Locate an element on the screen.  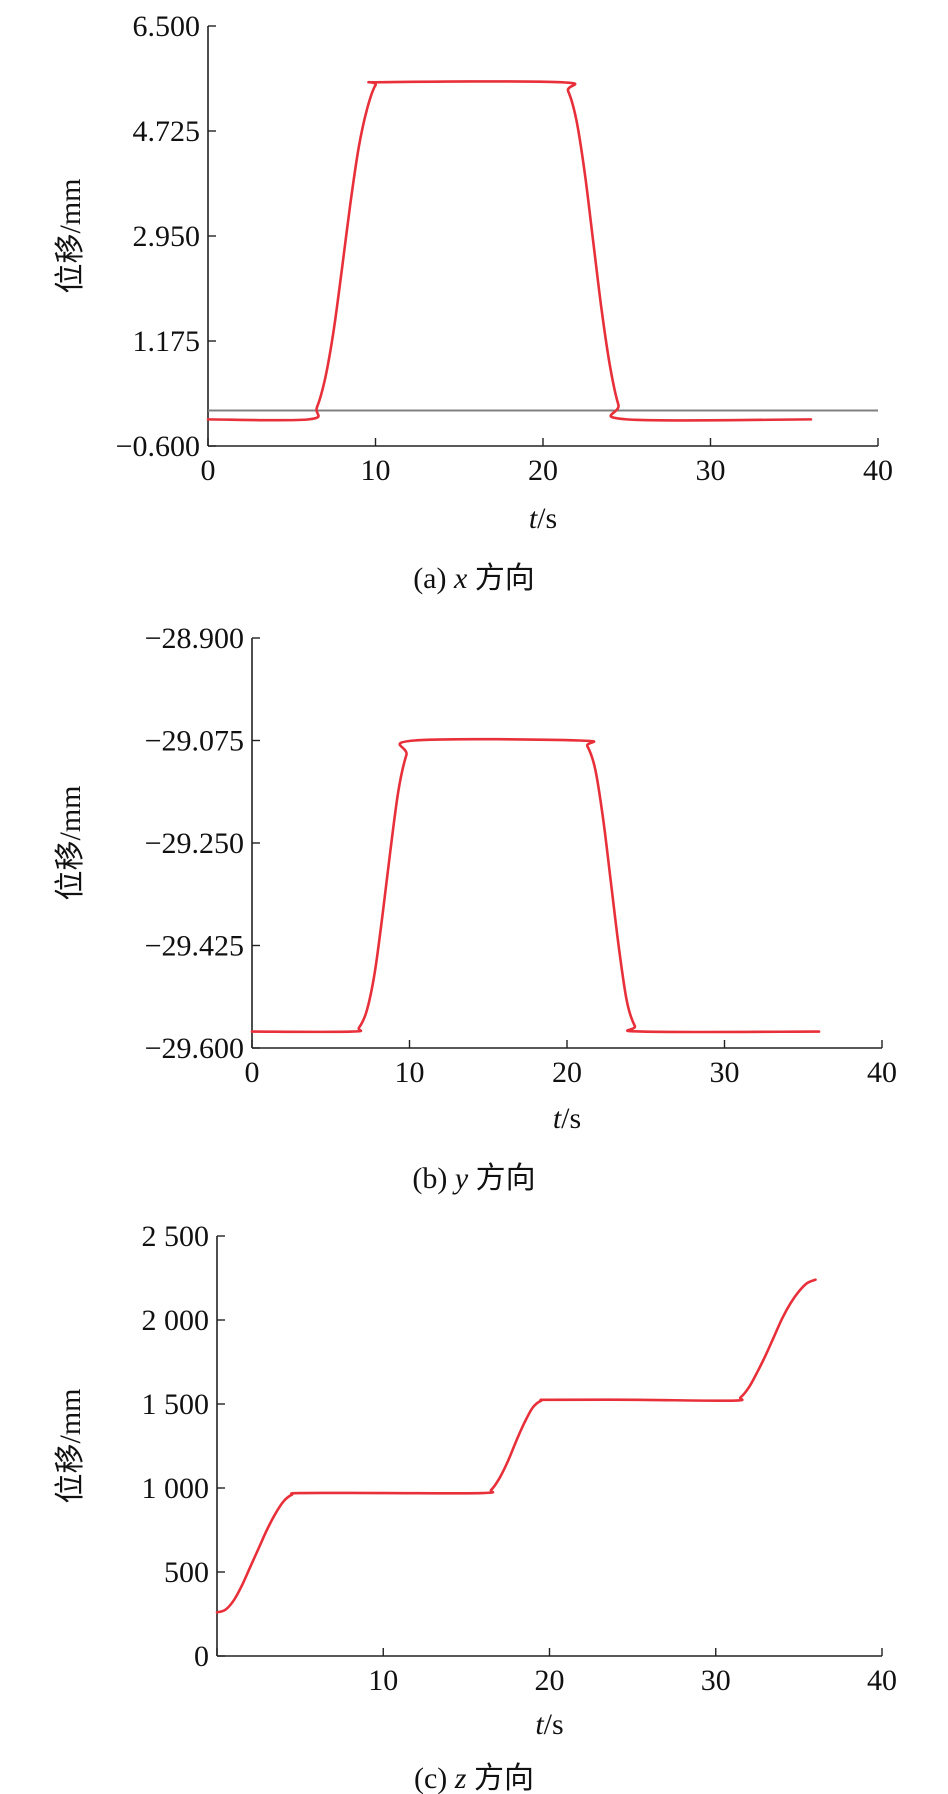
panel-caption: (a) x 方向 is located at coordinates (474, 578).